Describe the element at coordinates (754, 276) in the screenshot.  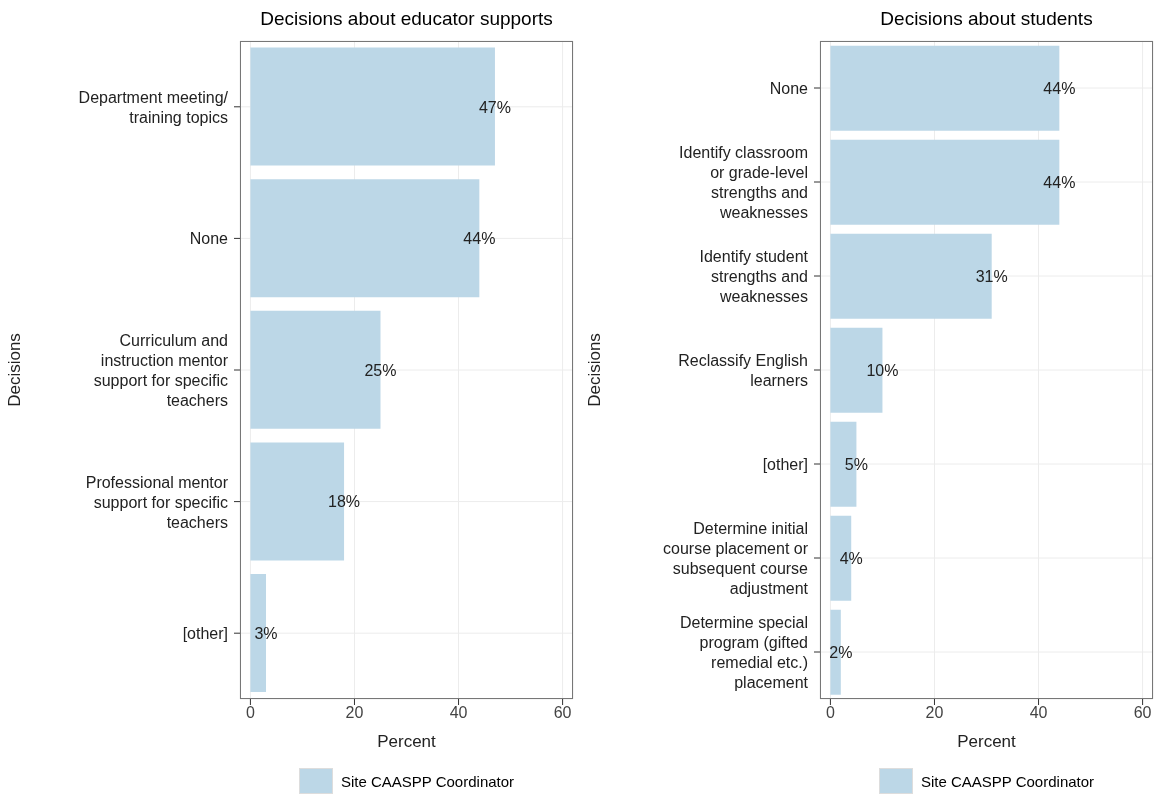
I see `y-tick-label: Identify student strengths and weaknesses` at that location.